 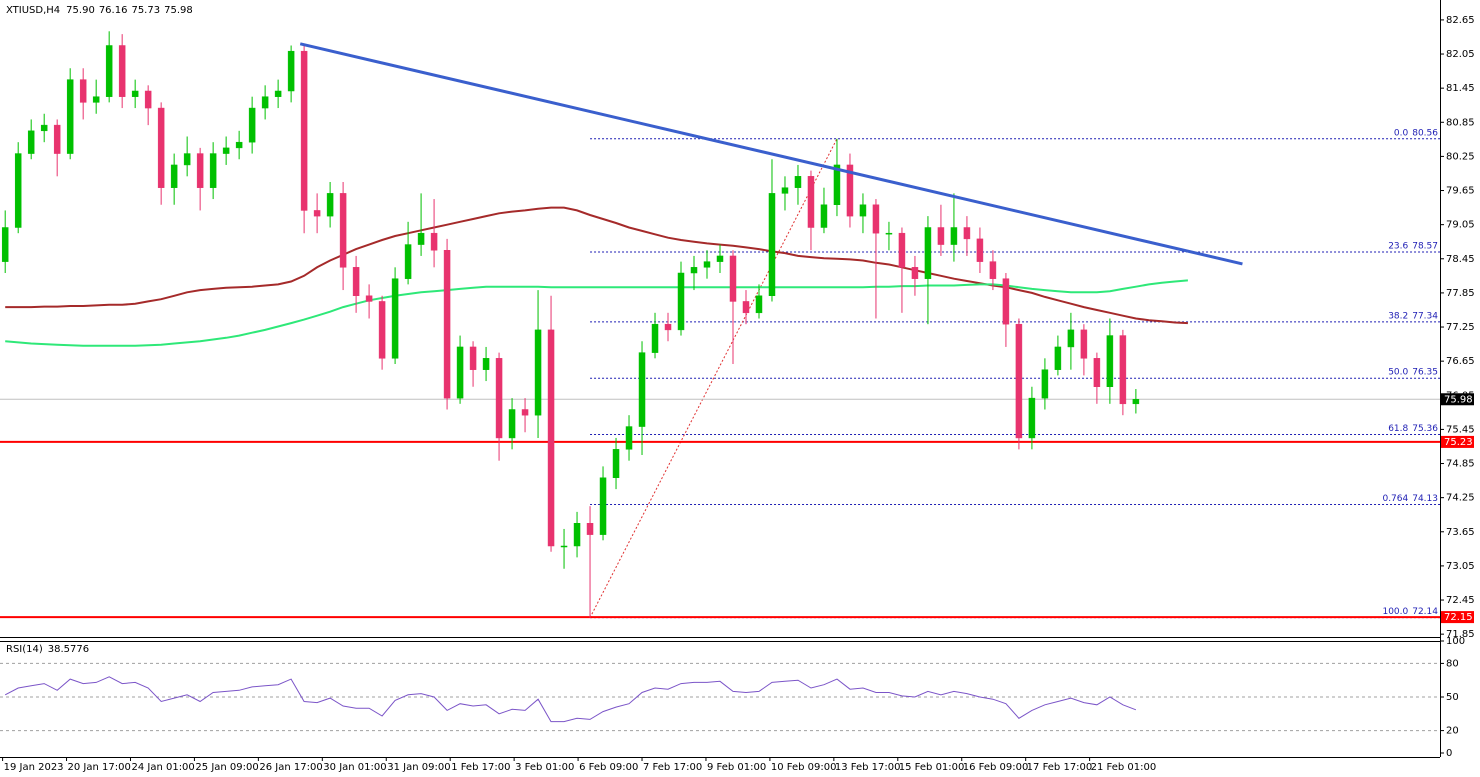 I want to click on fib-ratio: 50.0, so click(x=1398, y=373).